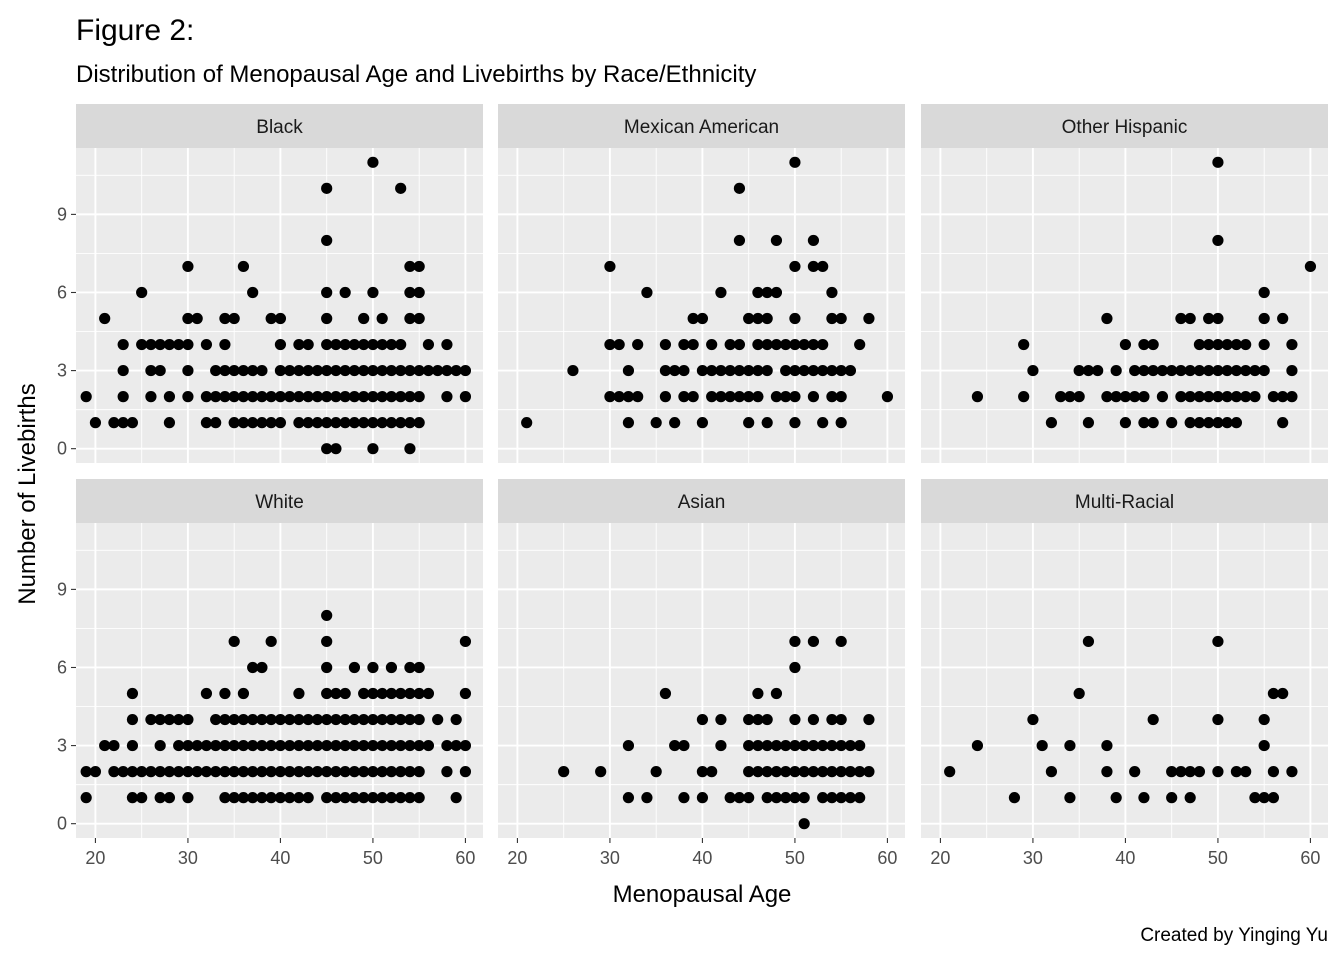 The height and width of the screenshot is (960, 1344). What do you see at coordinates (279, 127) in the screenshot?
I see `facet-strip-label: Black` at bounding box center [279, 127].